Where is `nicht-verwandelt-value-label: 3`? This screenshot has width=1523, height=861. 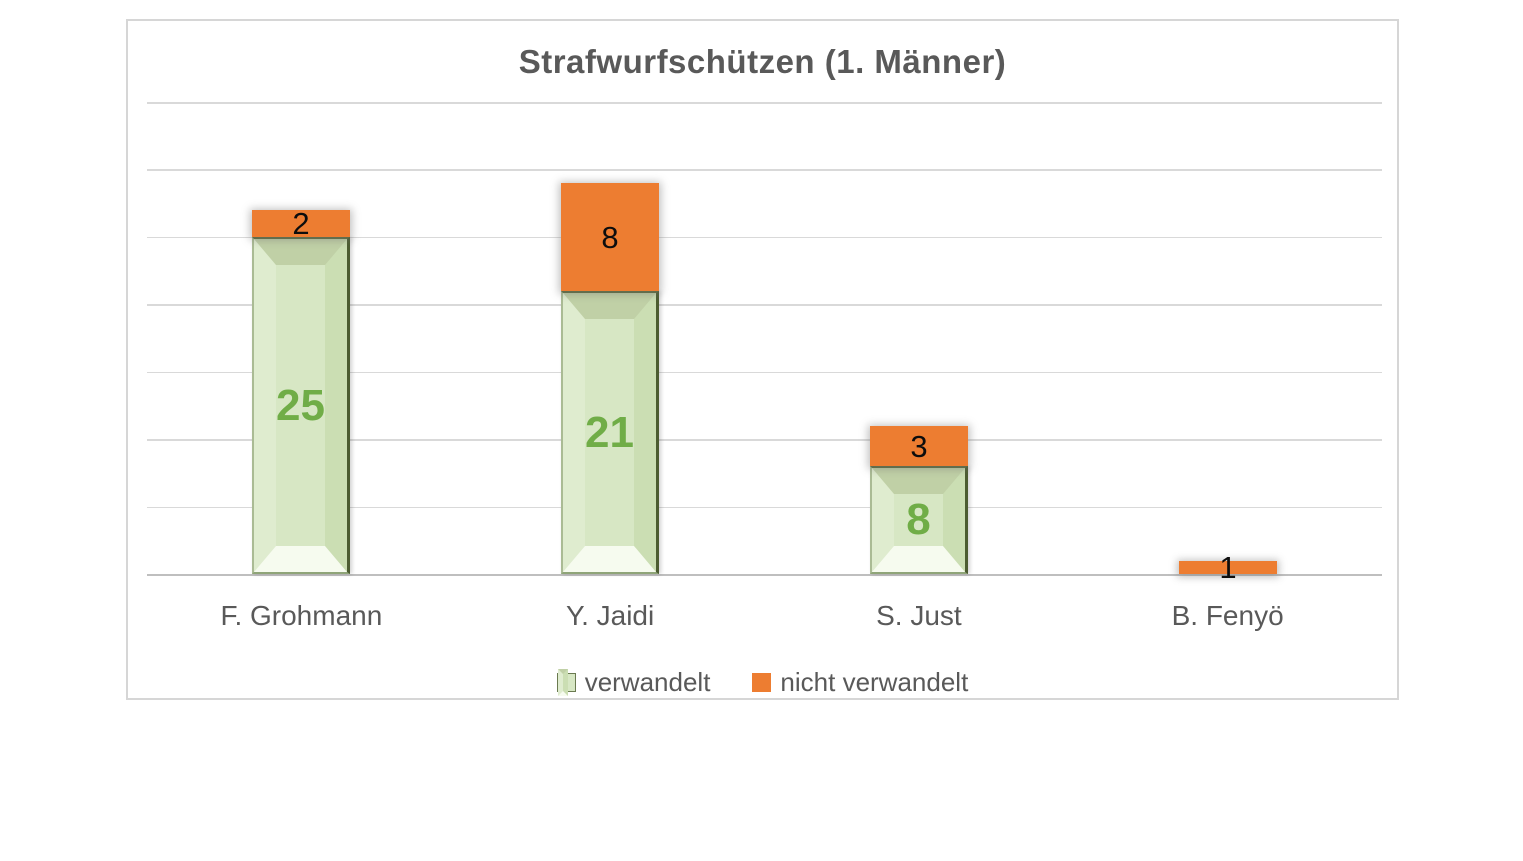 nicht-verwandelt-value-label: 3 is located at coordinates (919, 446).